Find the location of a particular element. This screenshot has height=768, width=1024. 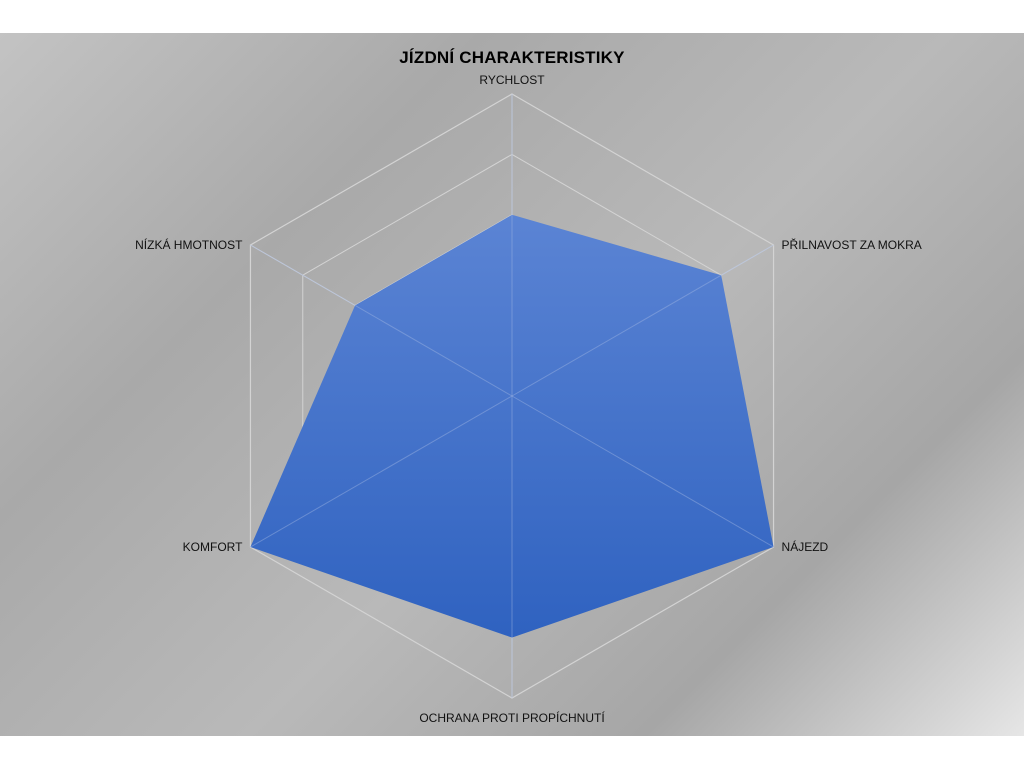

axis-label-3: OCHRANA PROTI PROPÍCHNUTÍ is located at coordinates (512, 717).